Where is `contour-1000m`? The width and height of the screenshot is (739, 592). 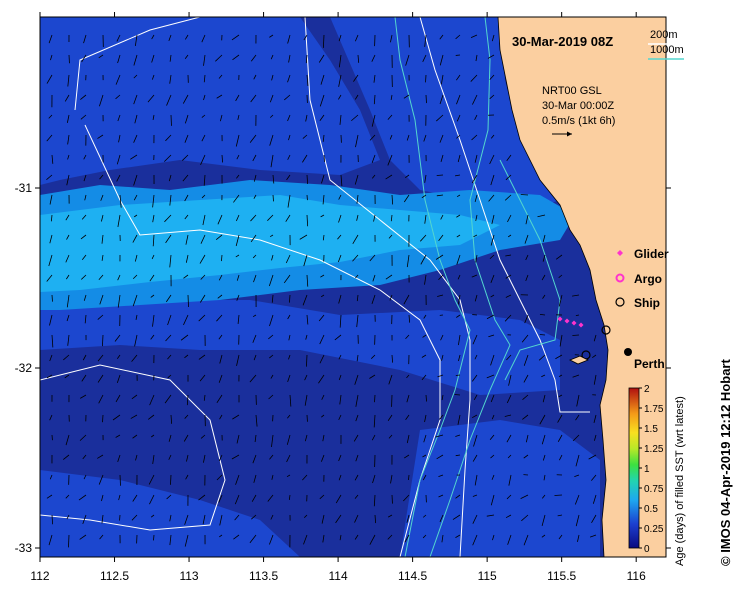
contour-1000m is located at coordinates (432, 287).